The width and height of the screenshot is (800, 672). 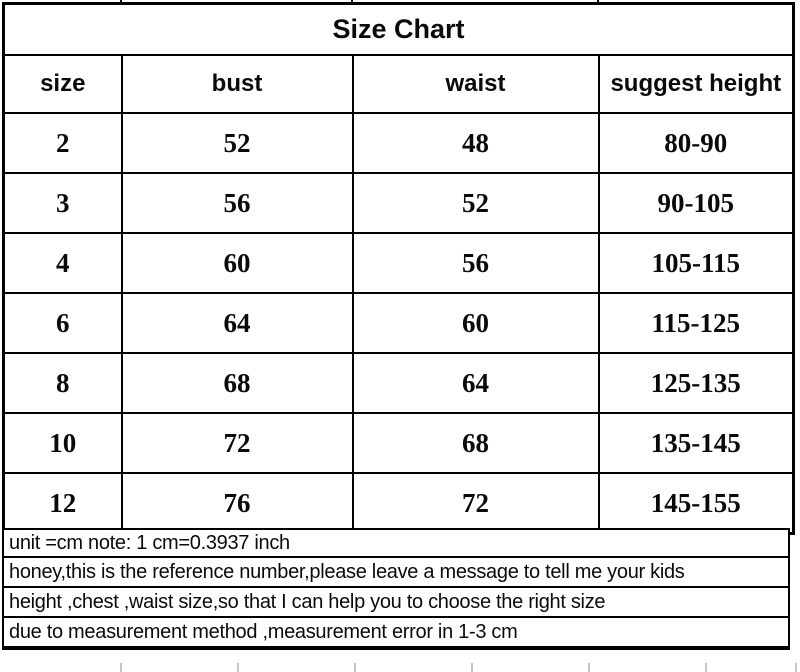 What do you see at coordinates (62, 503) in the screenshot?
I see `cell-size: 12` at bounding box center [62, 503].